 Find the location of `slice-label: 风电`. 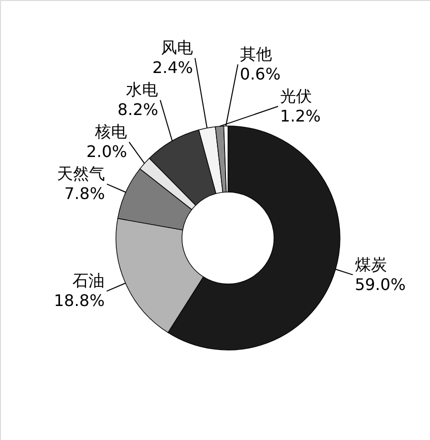

slice-label: 风电 is located at coordinates (177, 48).